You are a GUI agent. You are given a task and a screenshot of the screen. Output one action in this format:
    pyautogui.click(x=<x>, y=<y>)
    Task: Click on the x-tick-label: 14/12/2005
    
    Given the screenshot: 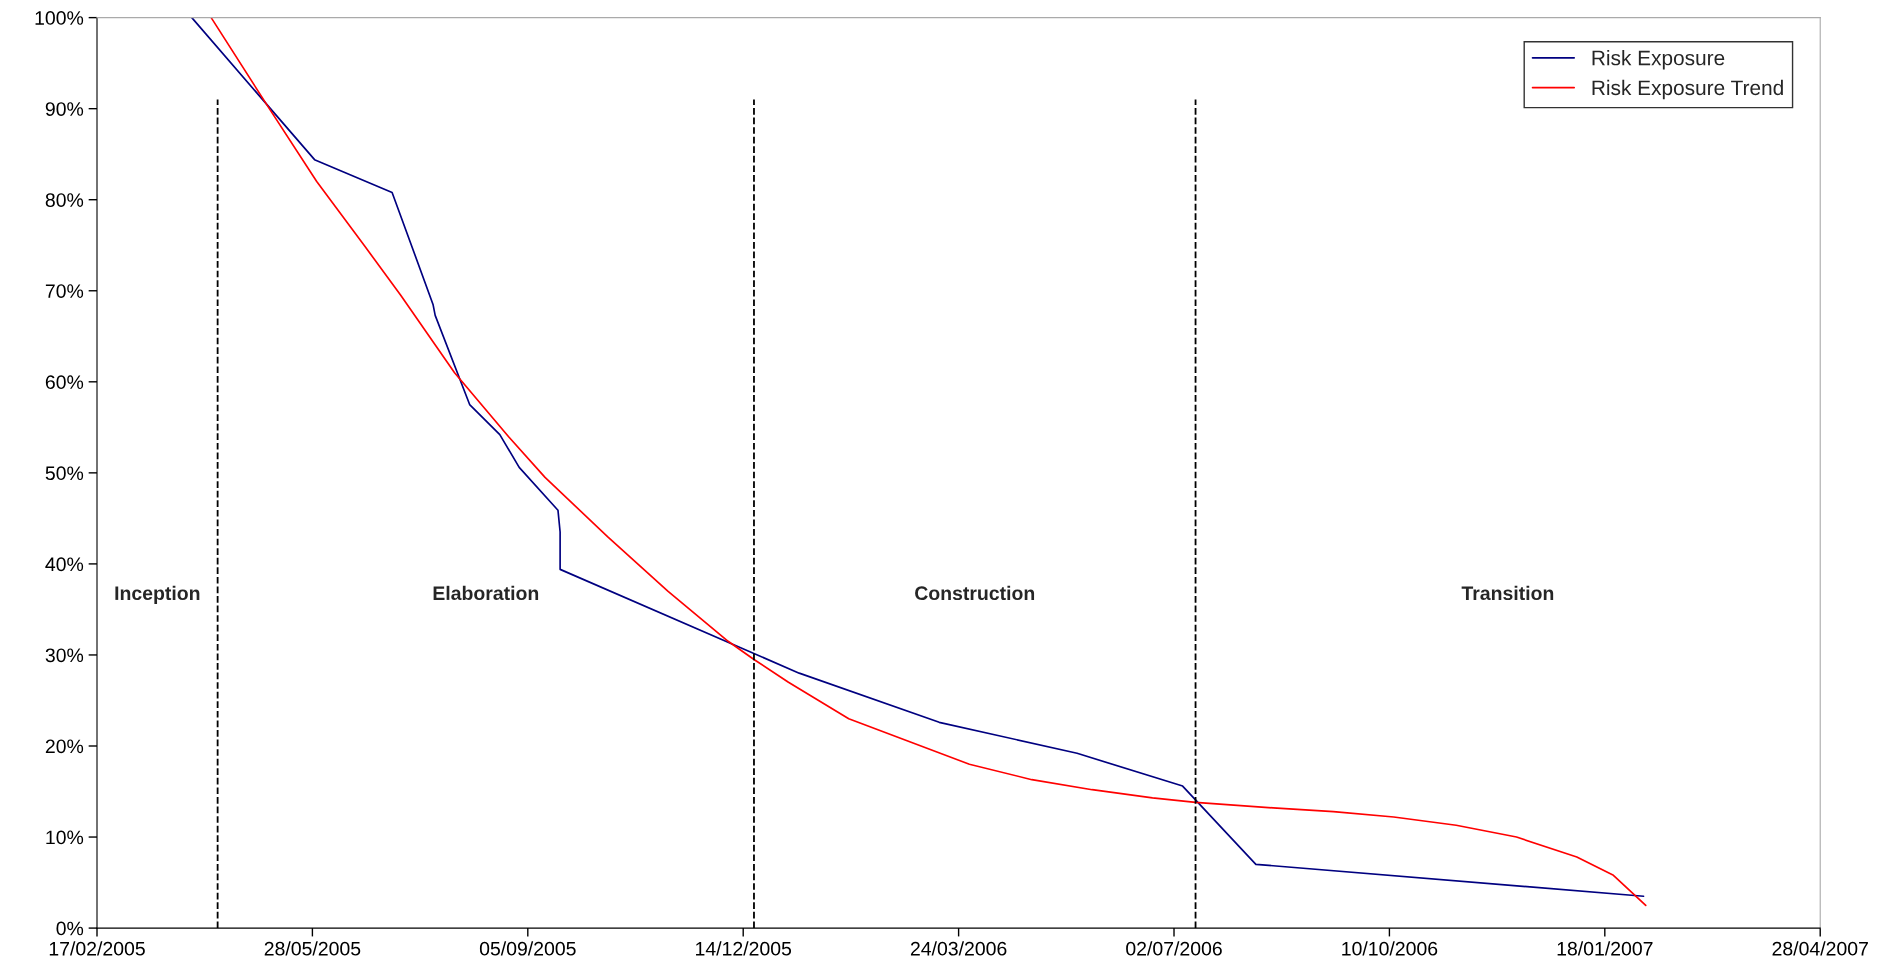 What is the action you would take?
    pyautogui.click(x=744, y=948)
    